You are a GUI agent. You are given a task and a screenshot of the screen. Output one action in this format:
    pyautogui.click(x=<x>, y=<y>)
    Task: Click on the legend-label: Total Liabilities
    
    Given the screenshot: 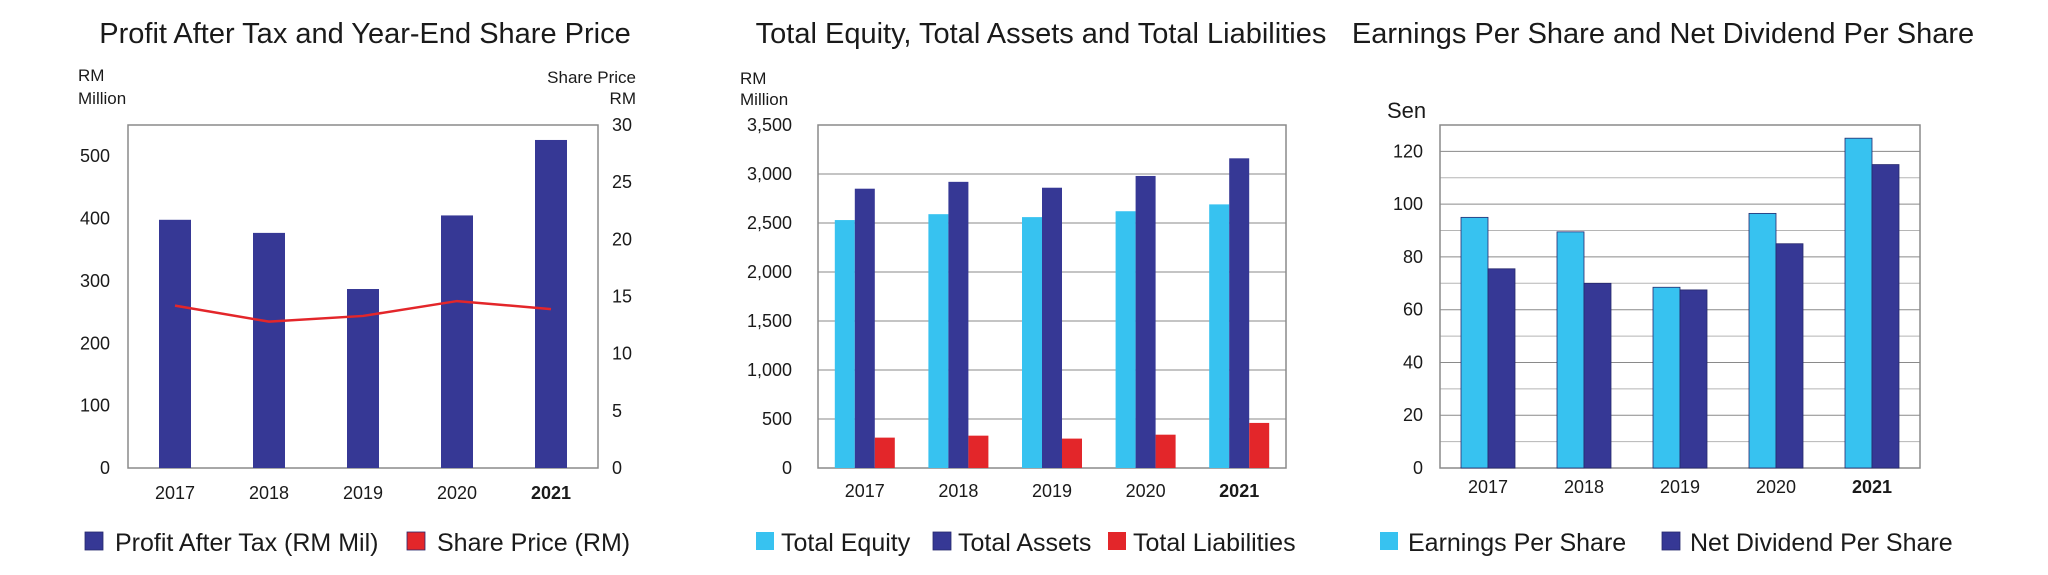 What is the action you would take?
    pyautogui.click(x=1214, y=543)
    